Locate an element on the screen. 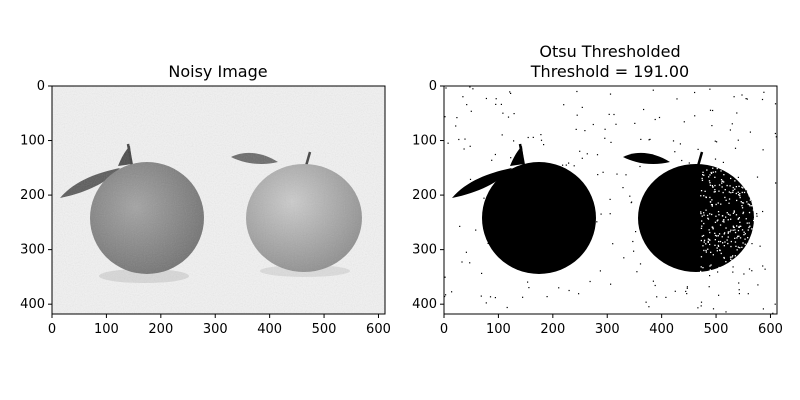  x-tick-label: 100 is located at coordinates (498, 329).